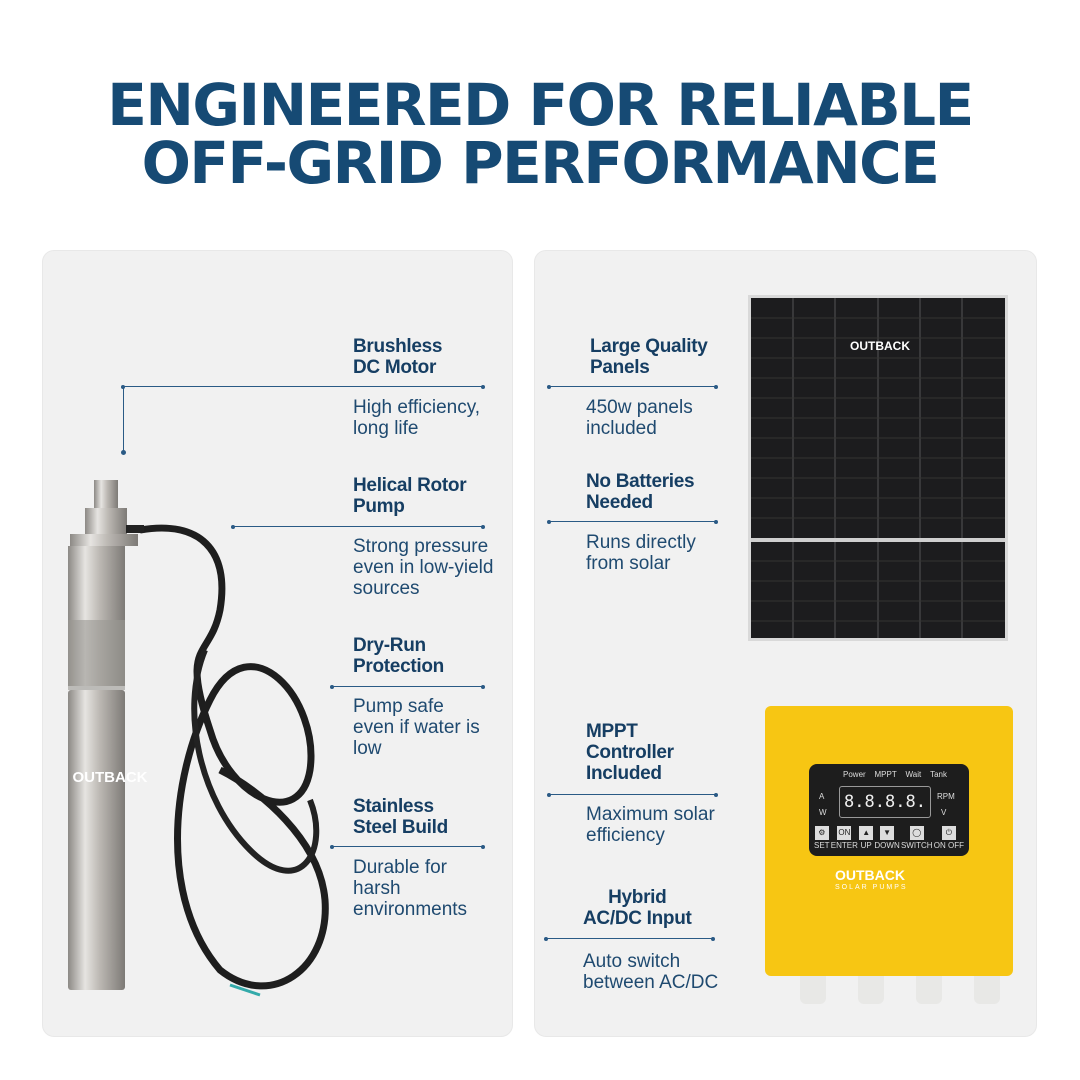 This screenshot has width=1080, height=1080. What do you see at coordinates (398, 357) in the screenshot?
I see `feature-brushless-motor: Brushless DC Motor` at bounding box center [398, 357].